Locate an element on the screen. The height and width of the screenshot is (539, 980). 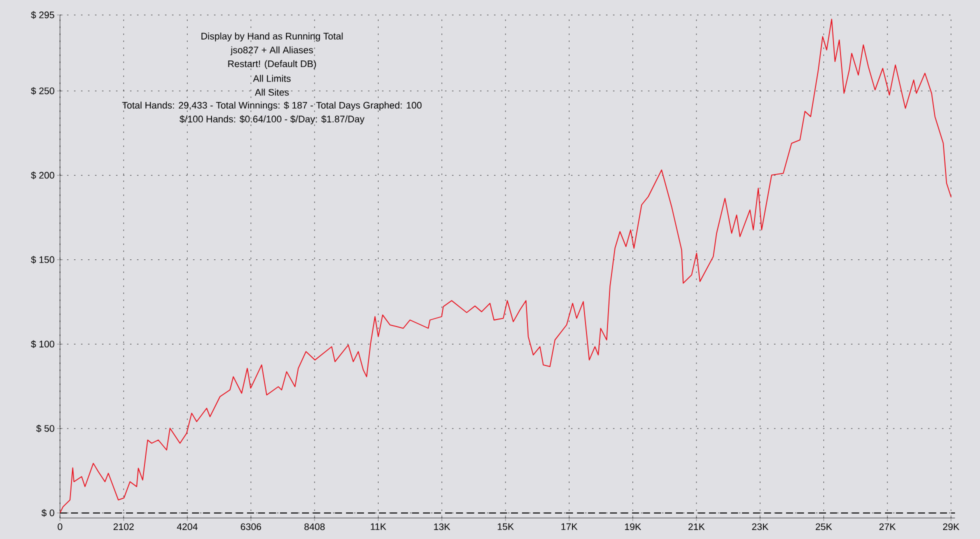
annotation: All Sites is located at coordinates (271, 92).